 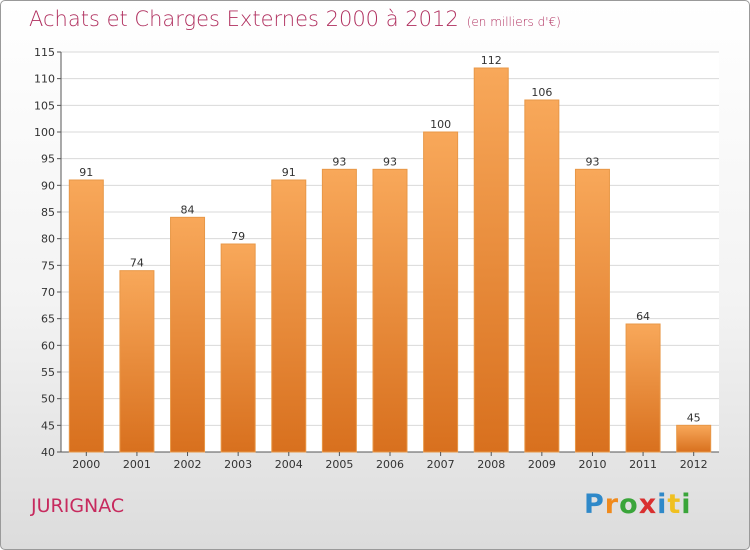 I want to click on data-label: 74, so click(x=137, y=263).